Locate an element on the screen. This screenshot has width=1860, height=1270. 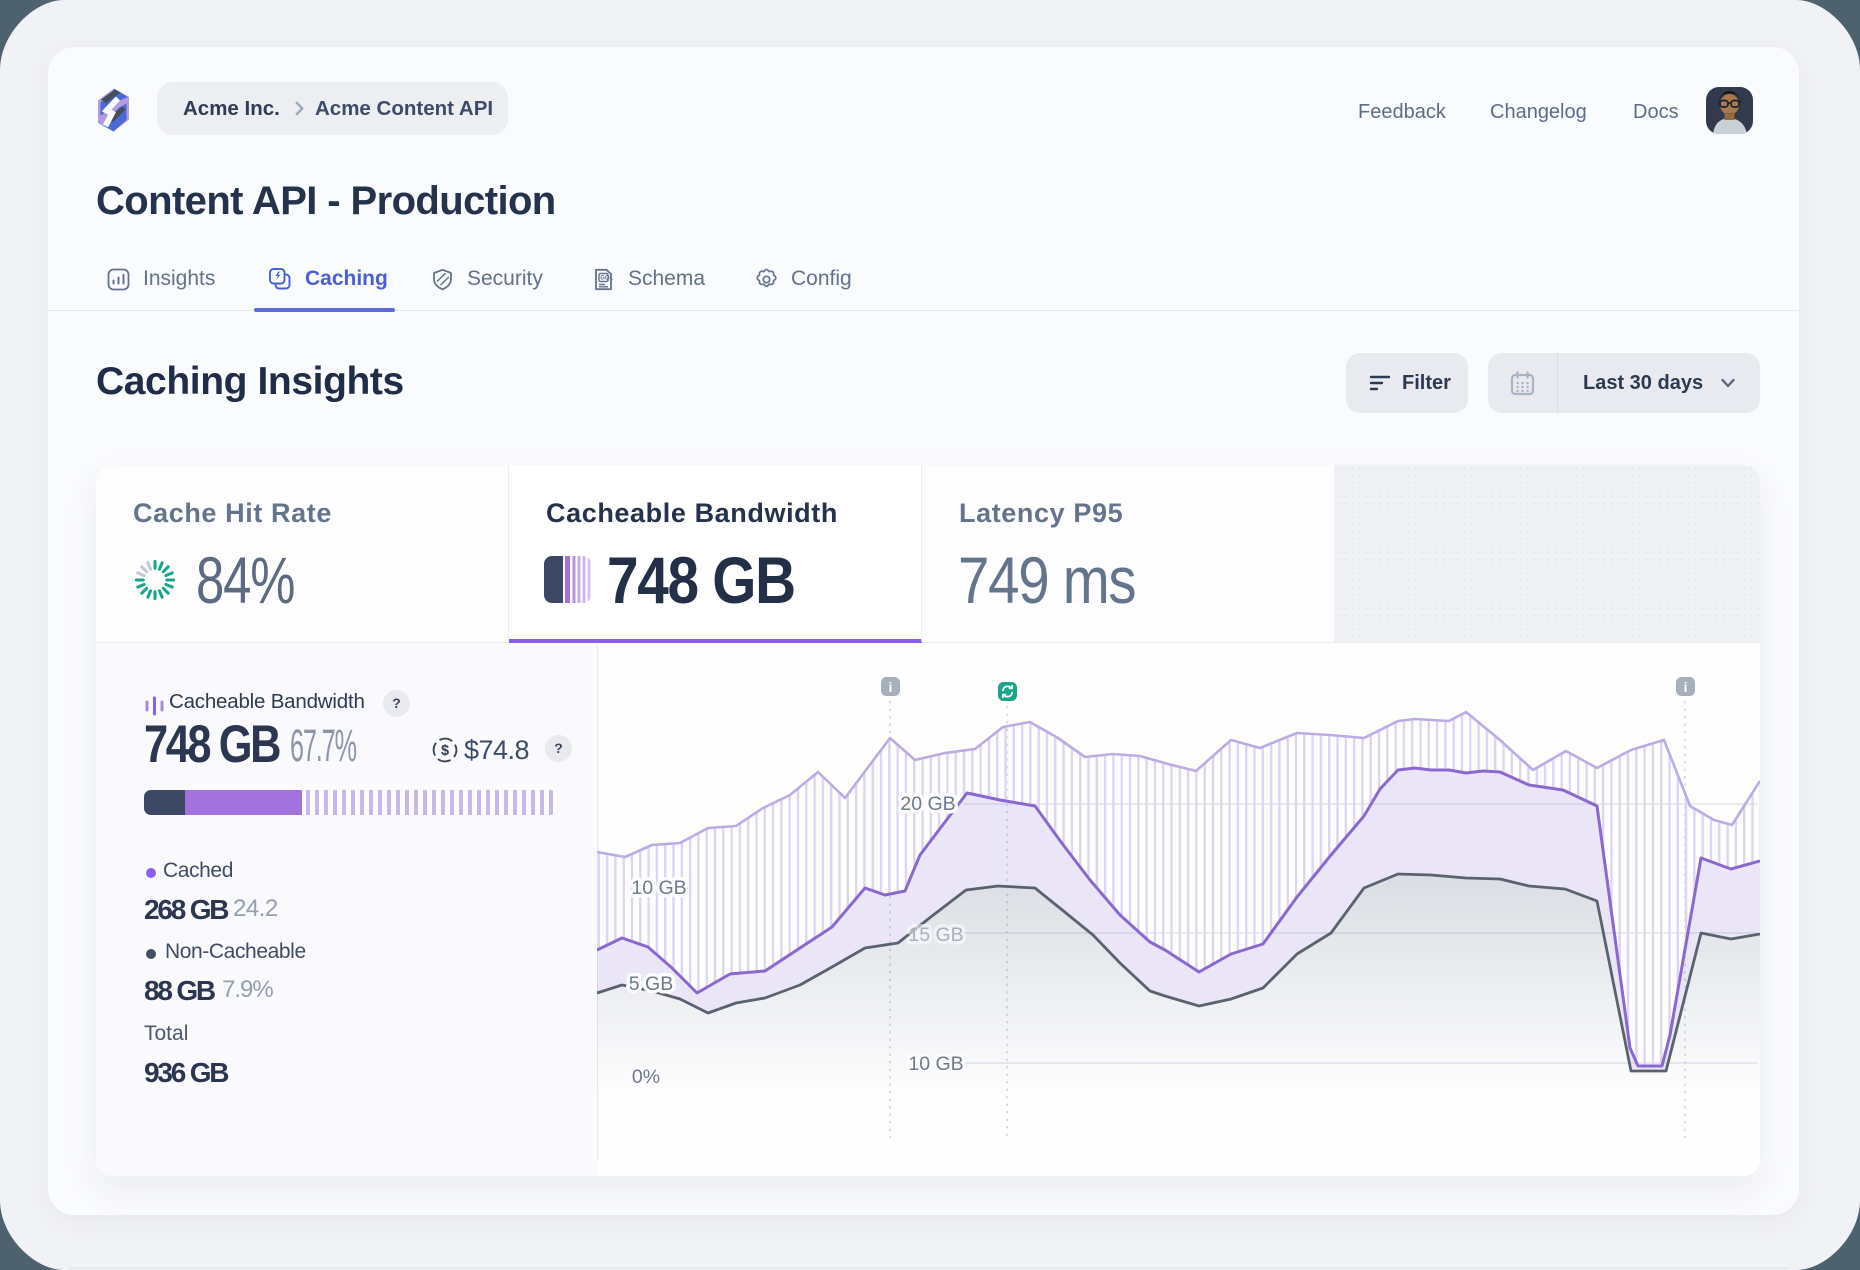
svg-text: 0% is located at coordinates (646, 1077).